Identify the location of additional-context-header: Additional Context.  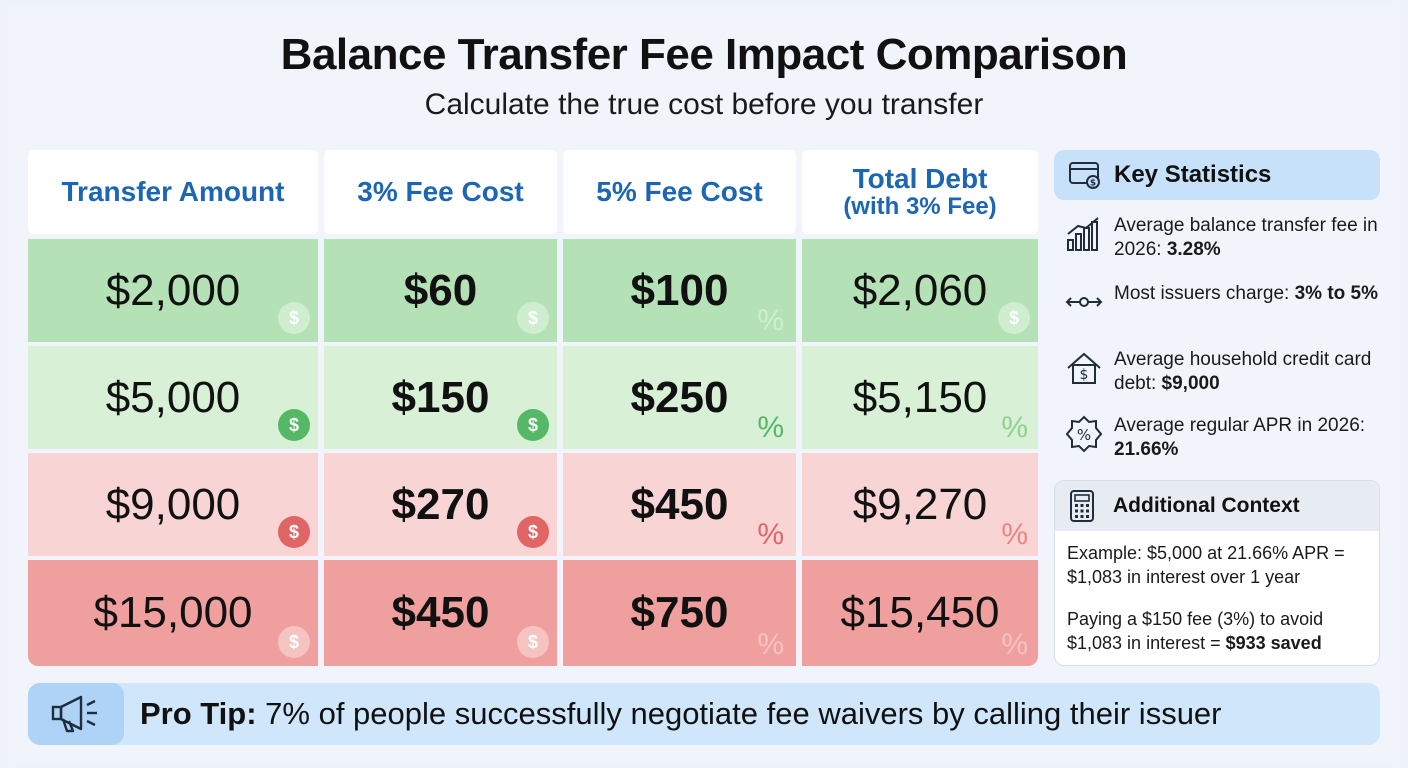
(1217, 506).